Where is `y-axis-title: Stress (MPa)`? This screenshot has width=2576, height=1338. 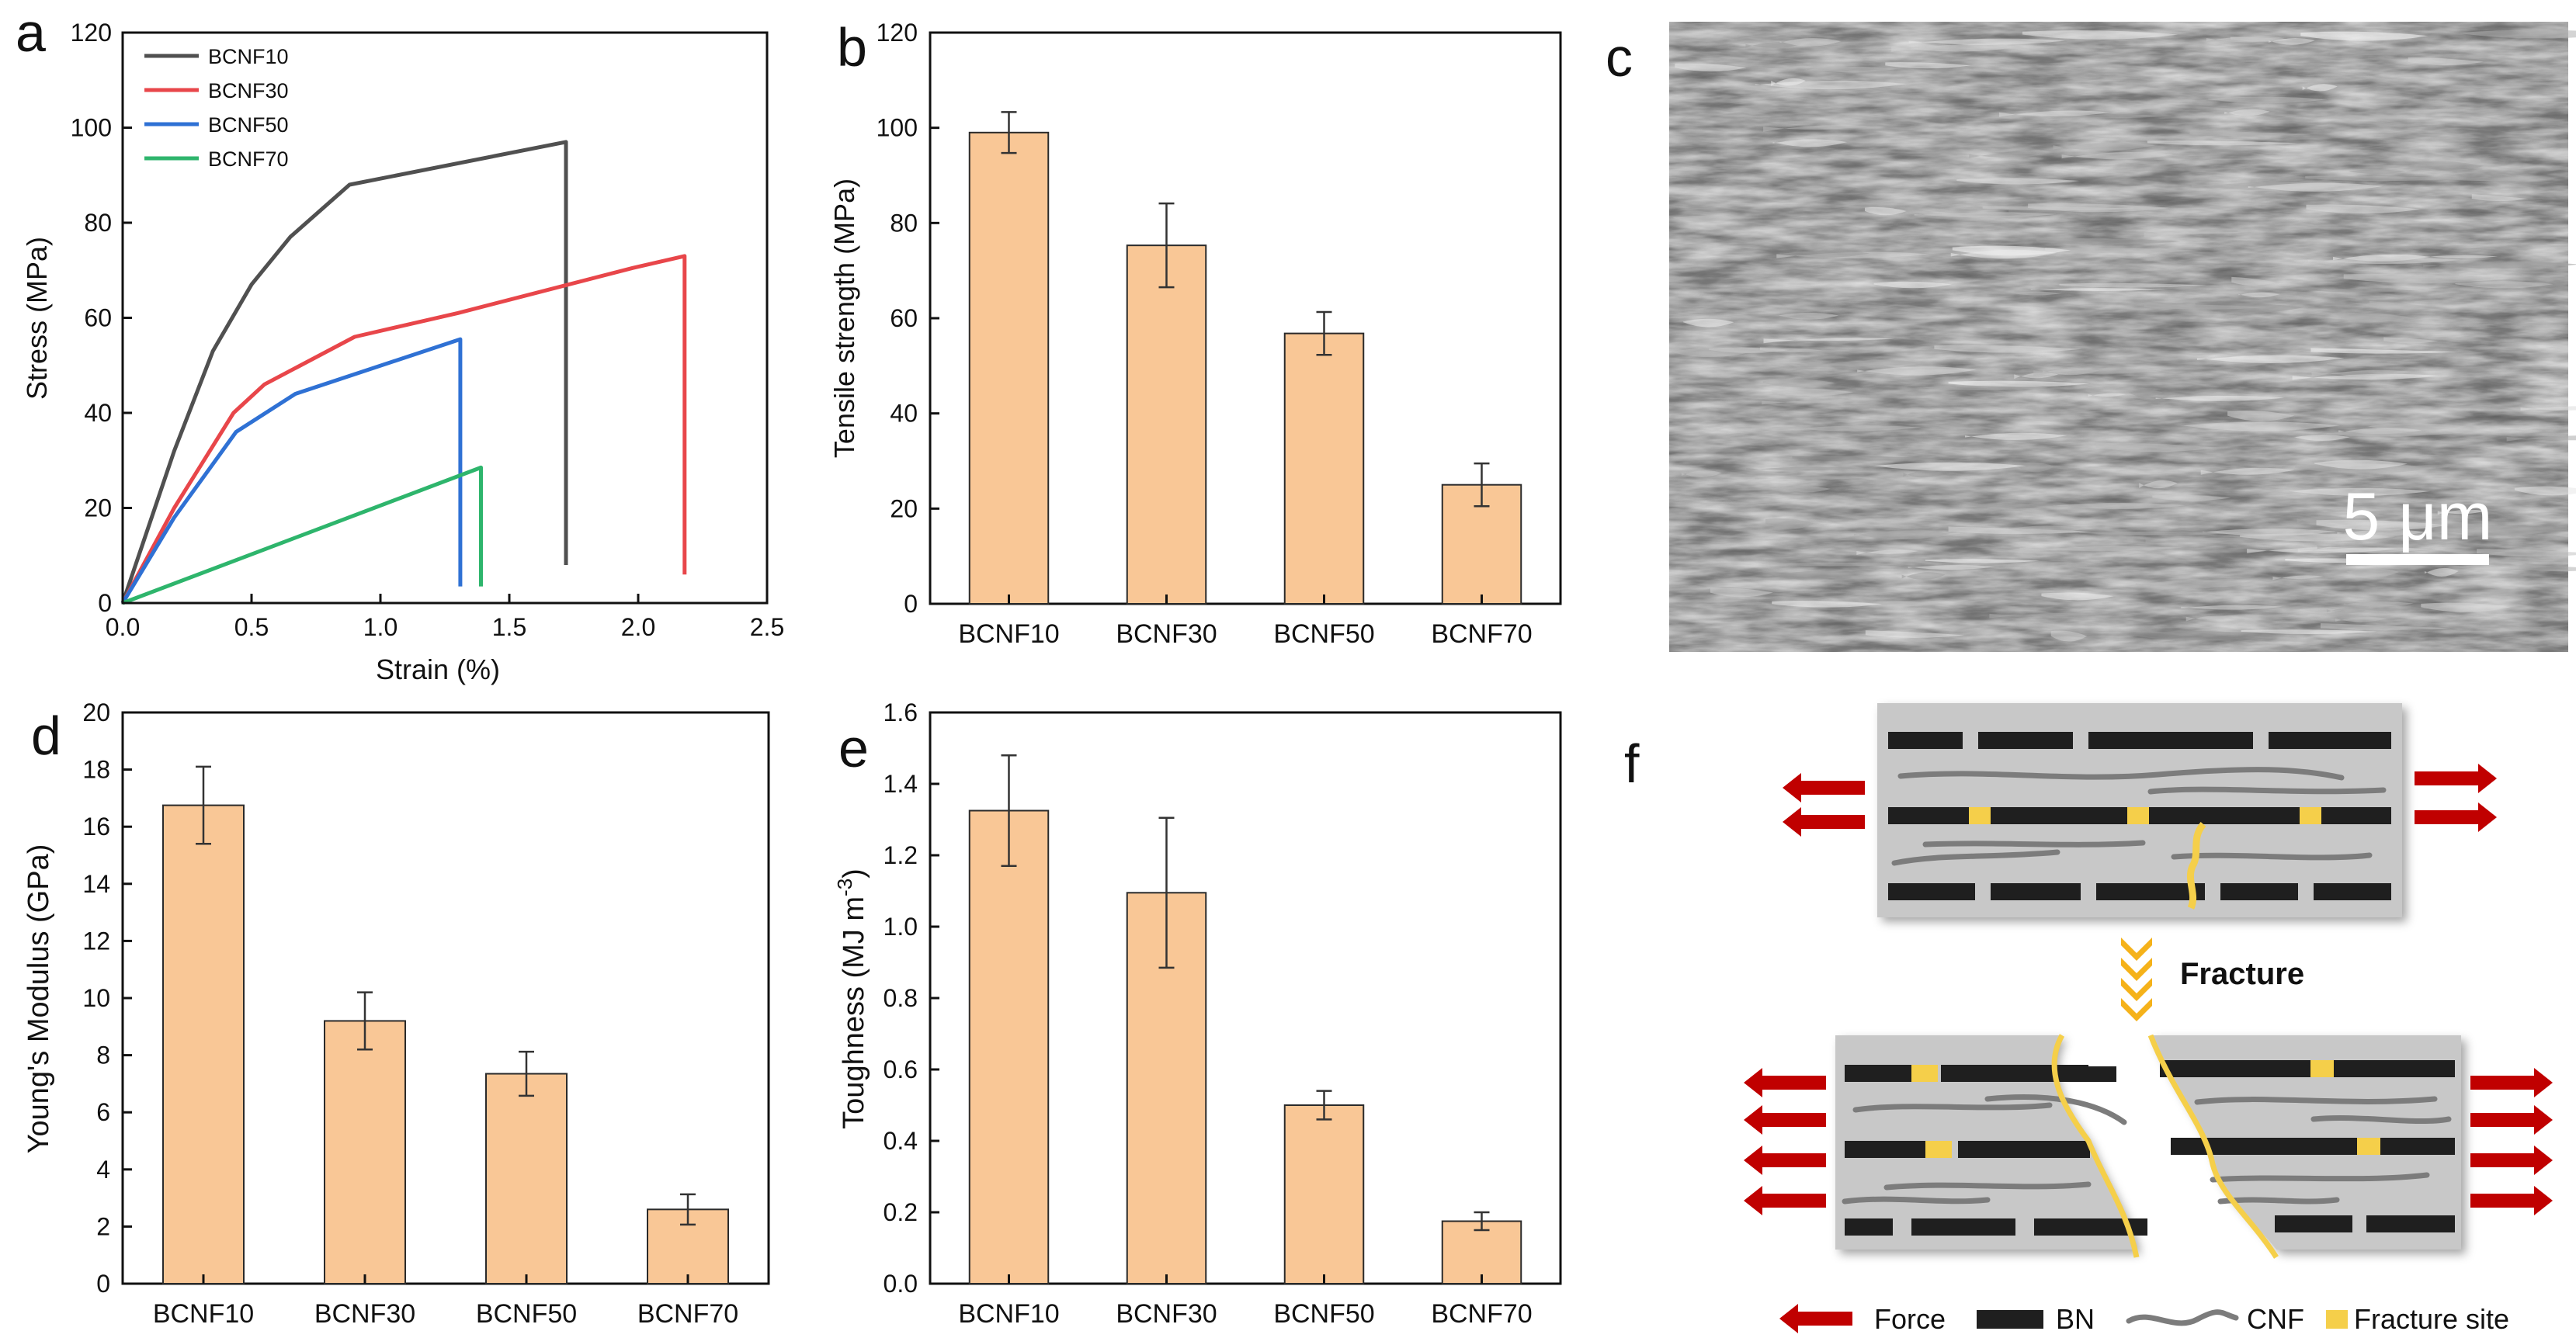 y-axis-title: Stress (MPa) is located at coordinates (37, 319).